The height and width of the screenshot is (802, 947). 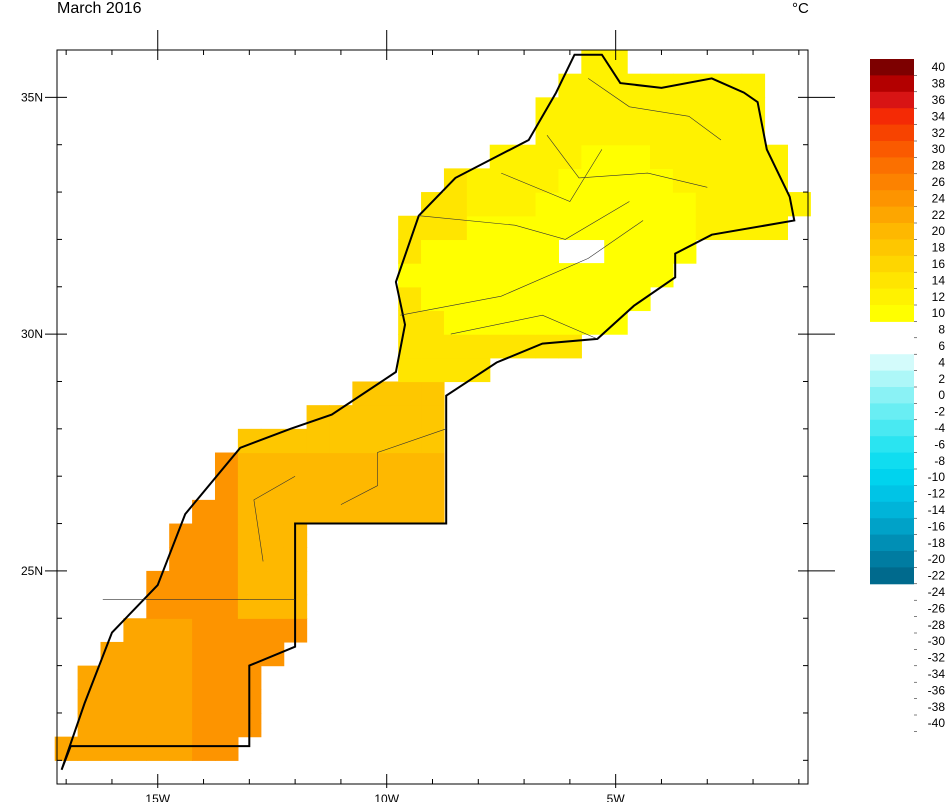 I want to click on x-tick-label: 15W, so click(x=157, y=797).